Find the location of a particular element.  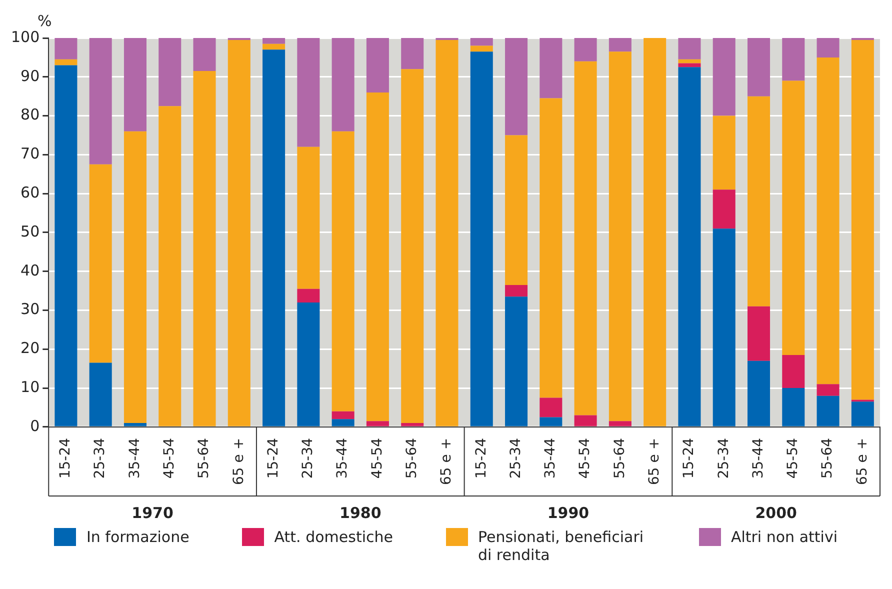

y-axis-title: % is located at coordinates (45, 21).